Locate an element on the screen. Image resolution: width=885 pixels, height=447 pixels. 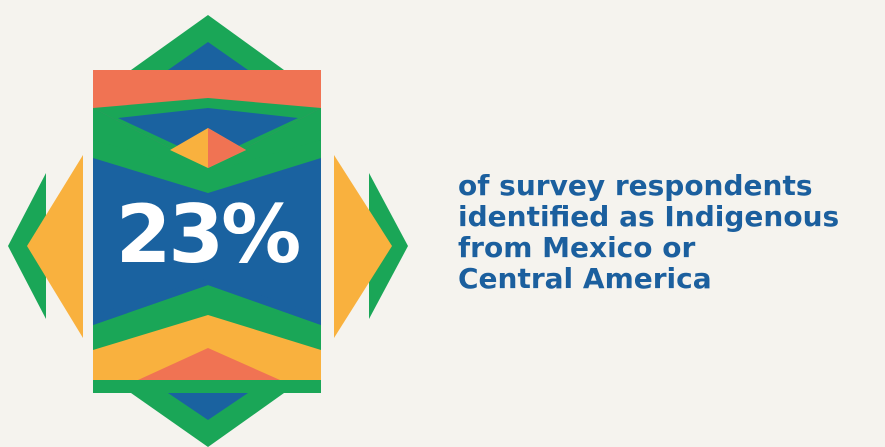
caption-line: of survey respondents is located at coordinates (635, 185).